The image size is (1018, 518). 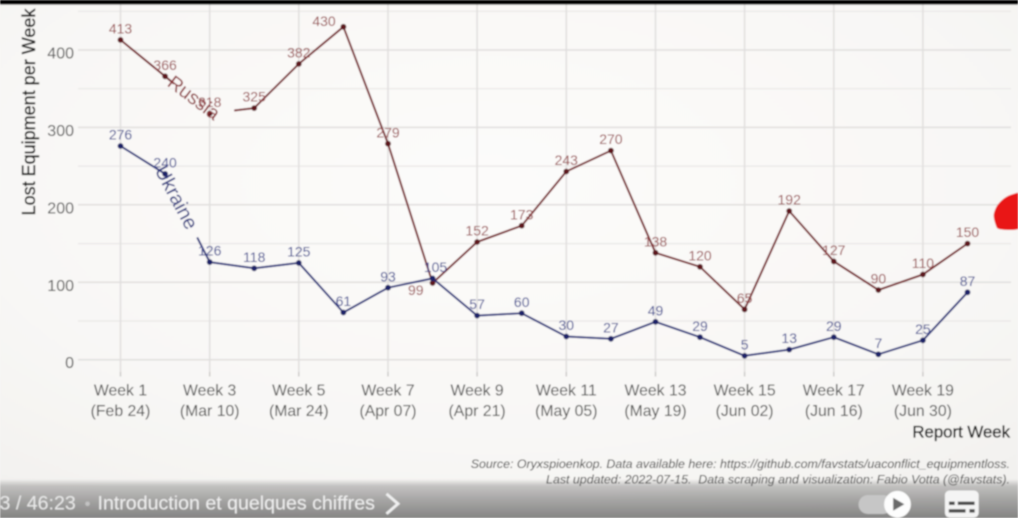 I want to click on svg-text: 276, so click(x=121, y=135).